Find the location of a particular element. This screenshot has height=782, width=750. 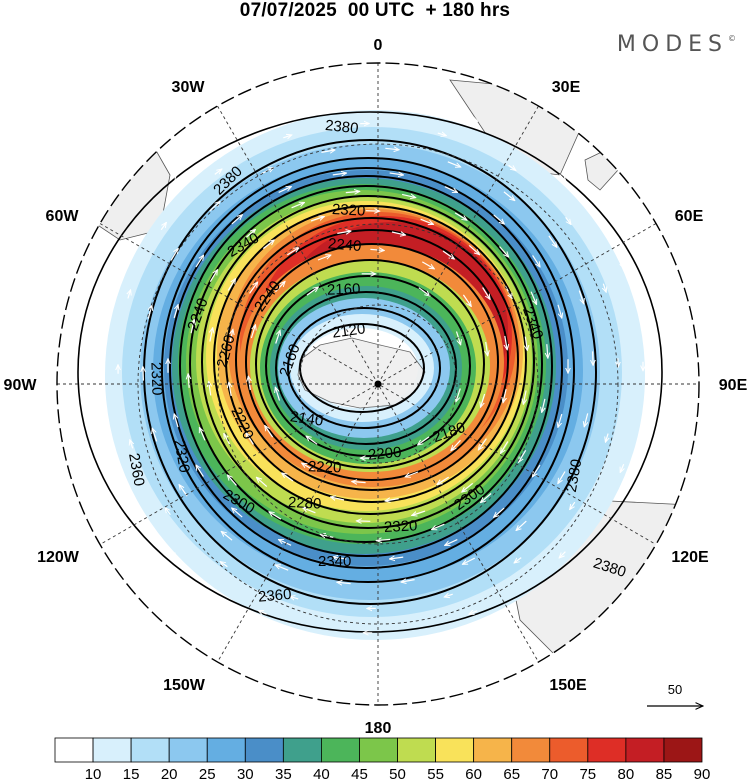

colorbar-tick-label: 90 is located at coordinates (702, 774).